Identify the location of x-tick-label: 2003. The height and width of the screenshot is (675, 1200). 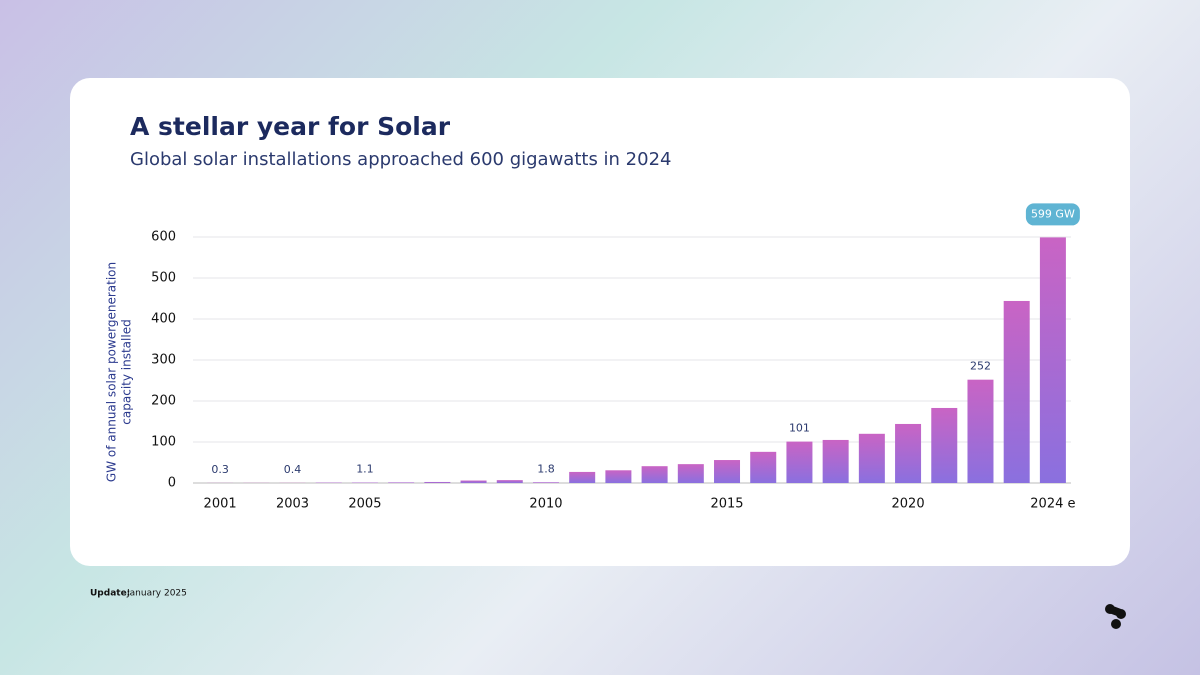
(292, 504).